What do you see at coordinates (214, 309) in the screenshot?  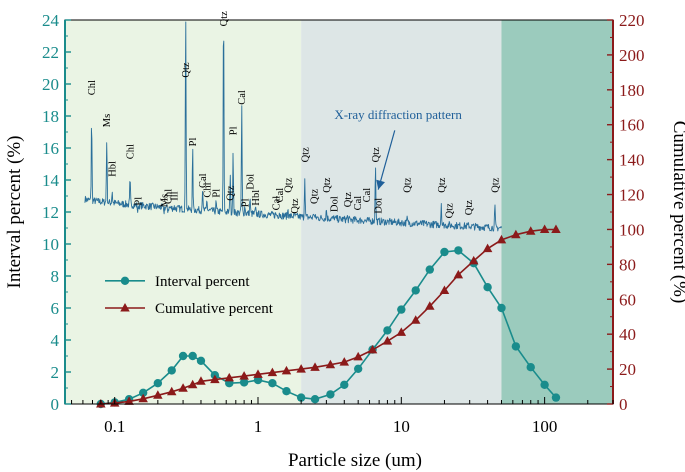 I see `legend-cumulative-label: Cumulative percent` at bounding box center [214, 309].